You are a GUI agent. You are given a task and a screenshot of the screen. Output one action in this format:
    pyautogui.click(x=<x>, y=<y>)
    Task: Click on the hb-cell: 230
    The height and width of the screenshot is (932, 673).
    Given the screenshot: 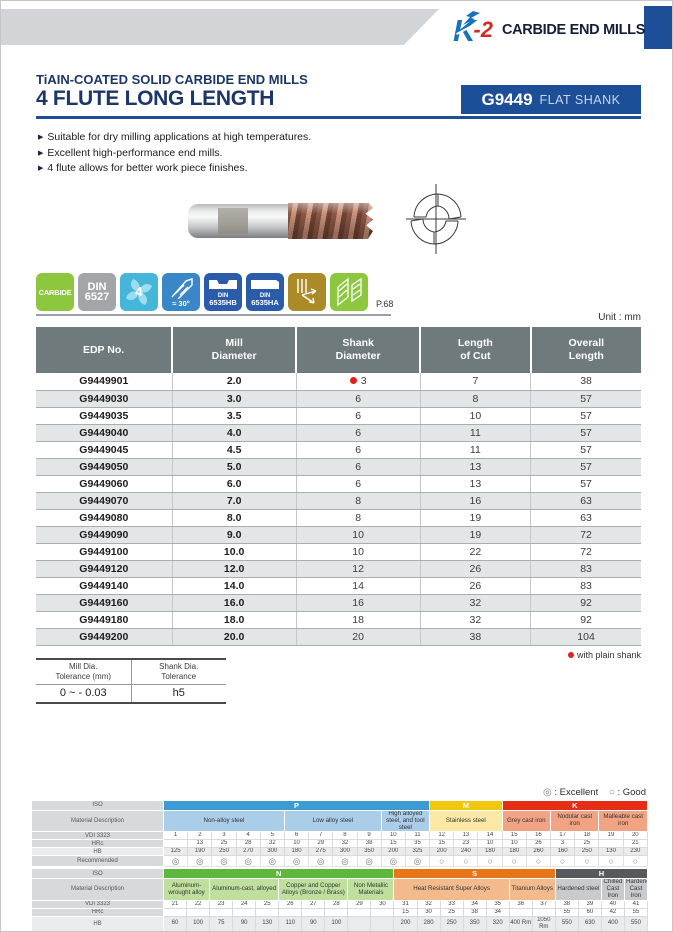 What is the action you would take?
    pyautogui.click(x=635, y=852)
    